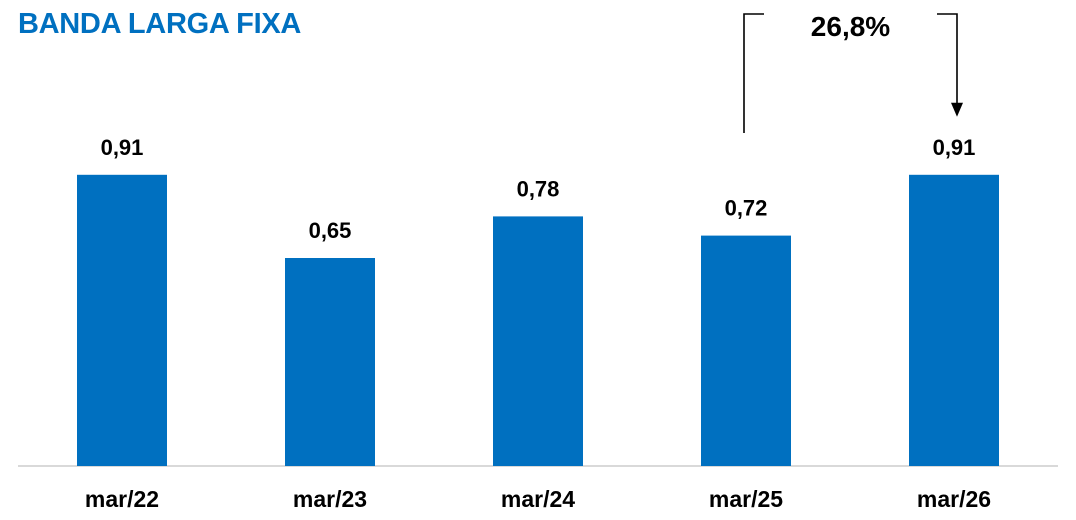 This screenshot has height=520, width=1076. Describe the element at coordinates (753, 73) in the screenshot. I see `annotation-bracket-left` at that location.